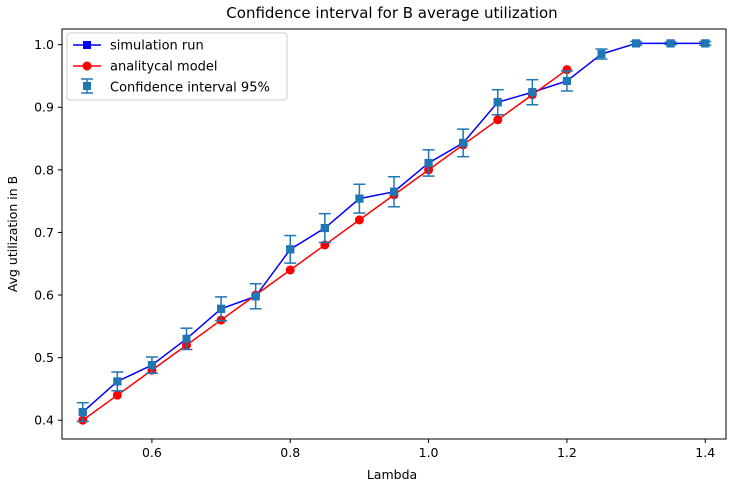 This screenshot has width=747, height=488. I want to click on legend-item-analitycal-model: analitycal model, so click(145, 67).